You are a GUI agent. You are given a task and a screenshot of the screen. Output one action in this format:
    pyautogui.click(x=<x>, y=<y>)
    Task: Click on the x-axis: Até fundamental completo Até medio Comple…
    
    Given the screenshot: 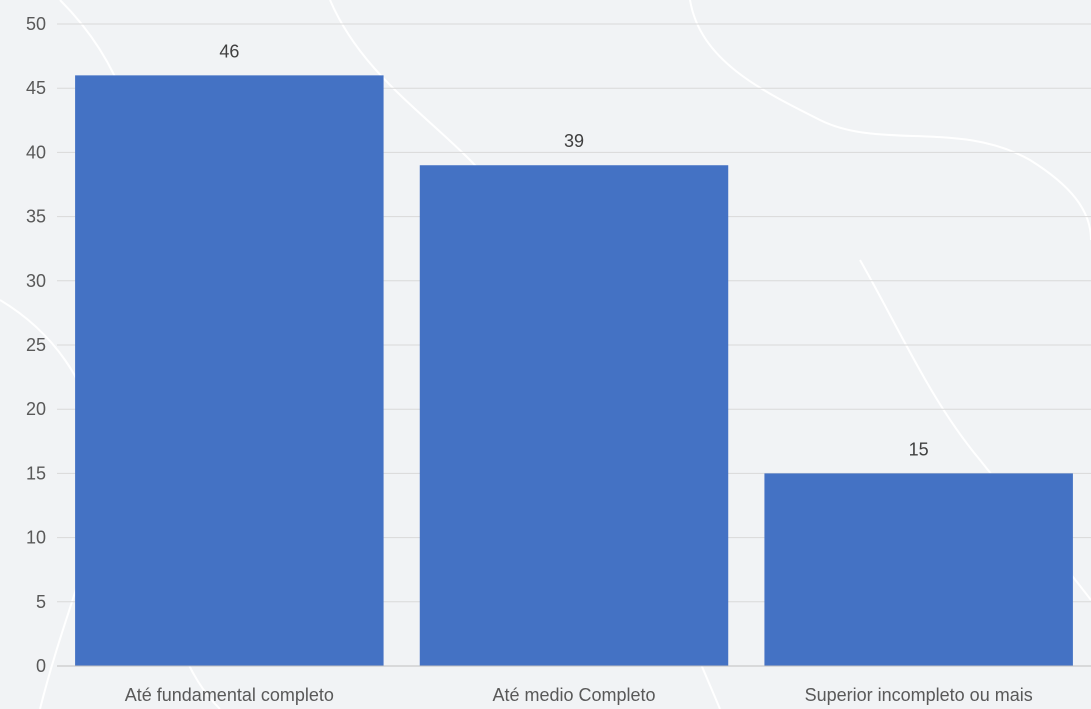 What is the action you would take?
    pyautogui.click(x=574, y=685)
    